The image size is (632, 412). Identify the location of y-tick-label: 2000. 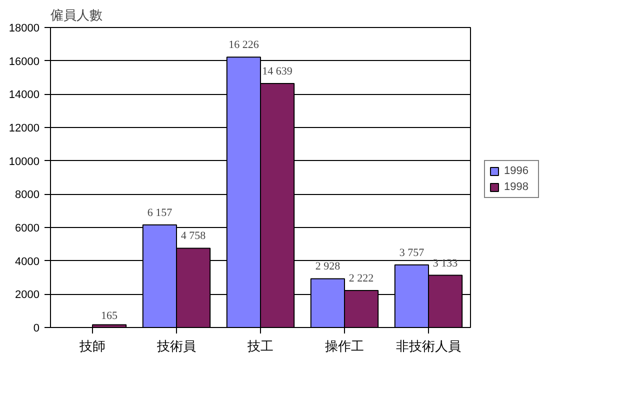
(27, 295).